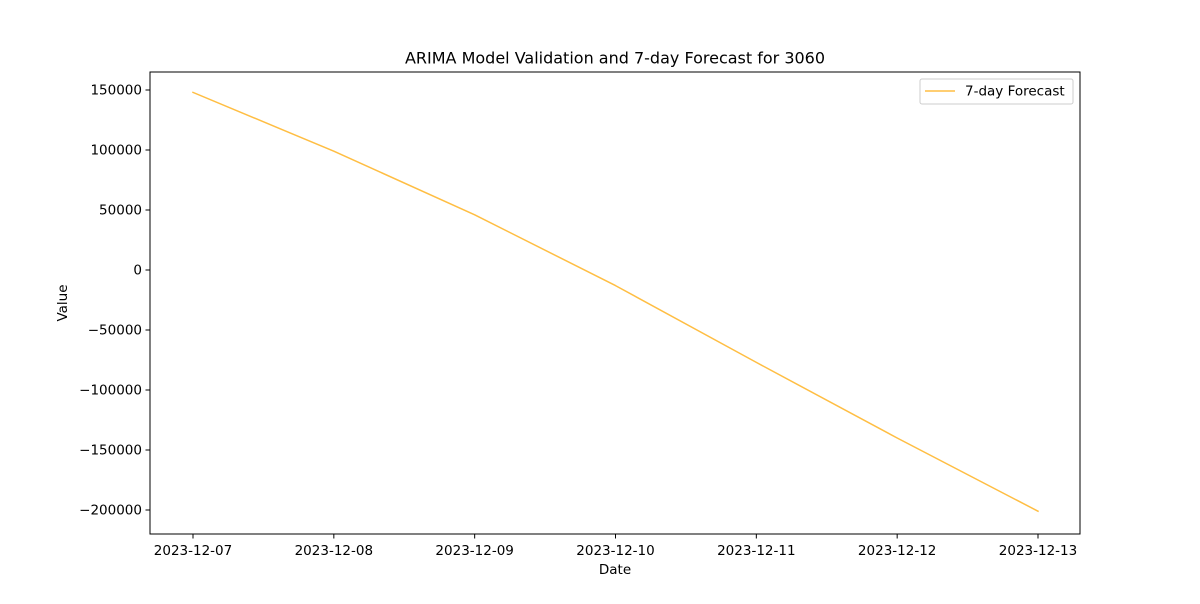 The image size is (1200, 604). What do you see at coordinates (110, 511) in the screenshot?
I see `y-tick-label: −200000` at bounding box center [110, 511].